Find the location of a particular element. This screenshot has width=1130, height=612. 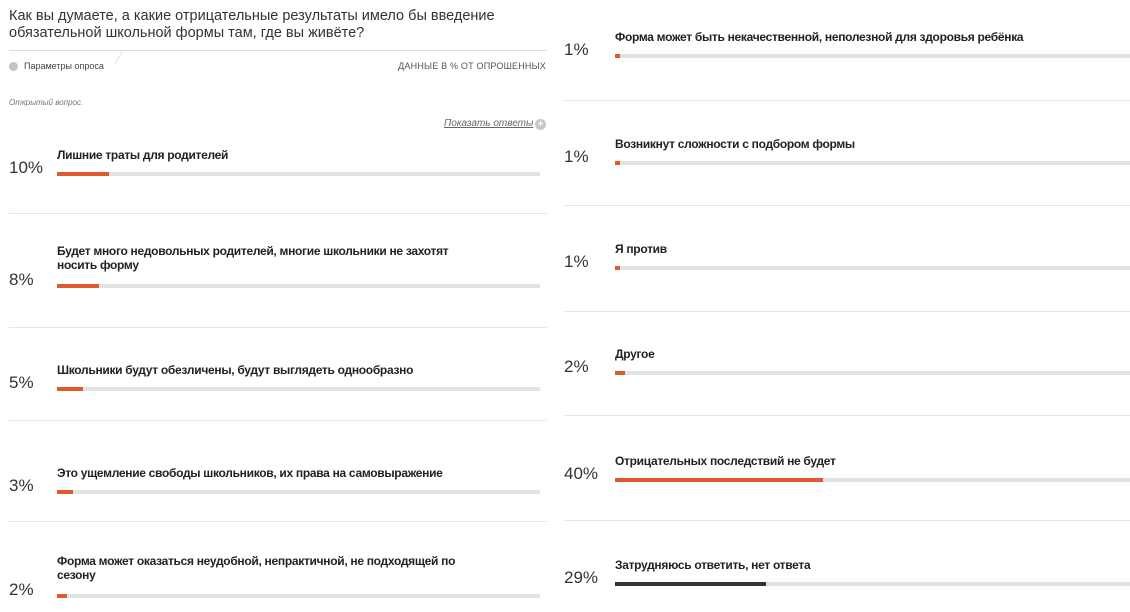

result-percent: 10% is located at coordinates (26, 167).